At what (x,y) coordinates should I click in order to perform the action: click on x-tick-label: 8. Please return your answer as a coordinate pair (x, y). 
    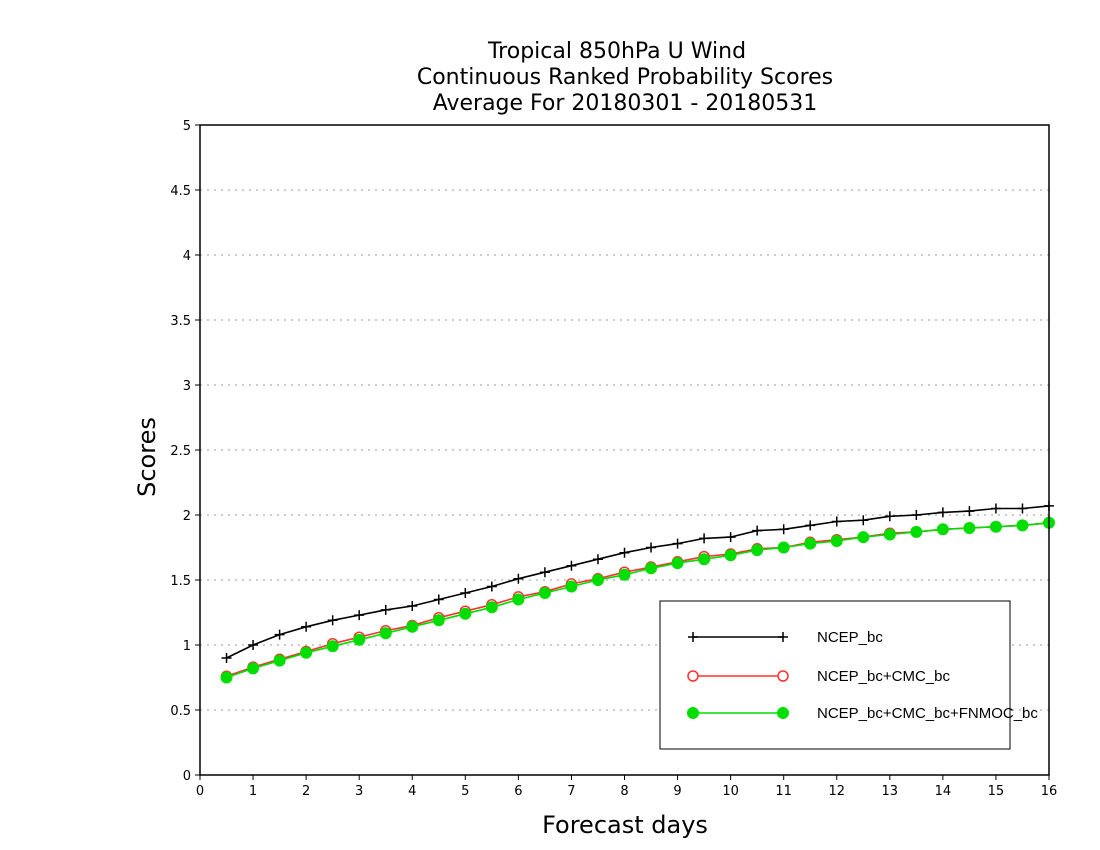
    Looking at the image, I should click on (624, 791).